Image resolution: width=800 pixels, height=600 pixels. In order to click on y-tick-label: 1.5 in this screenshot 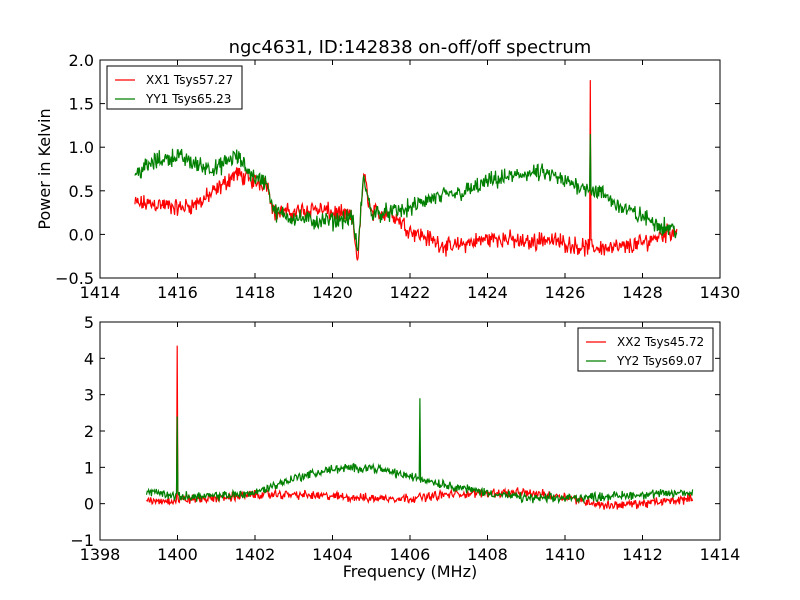, I will do `click(81, 104)`.